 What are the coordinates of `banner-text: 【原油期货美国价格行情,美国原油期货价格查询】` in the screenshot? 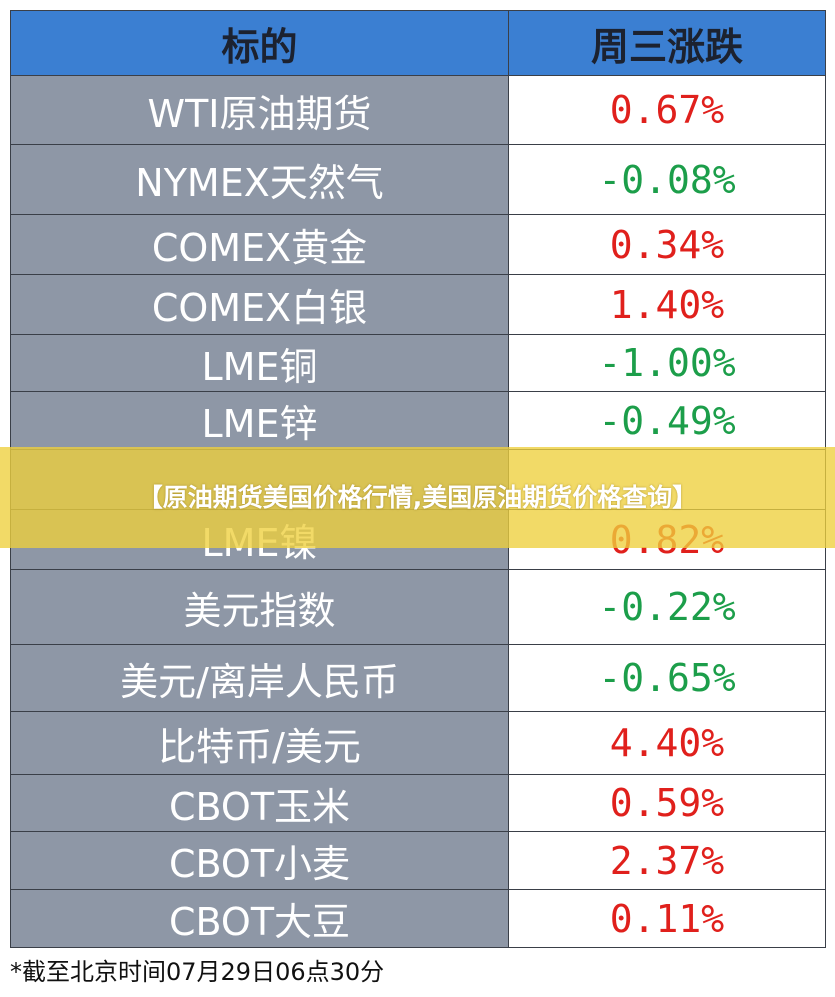 It's located at (417, 497).